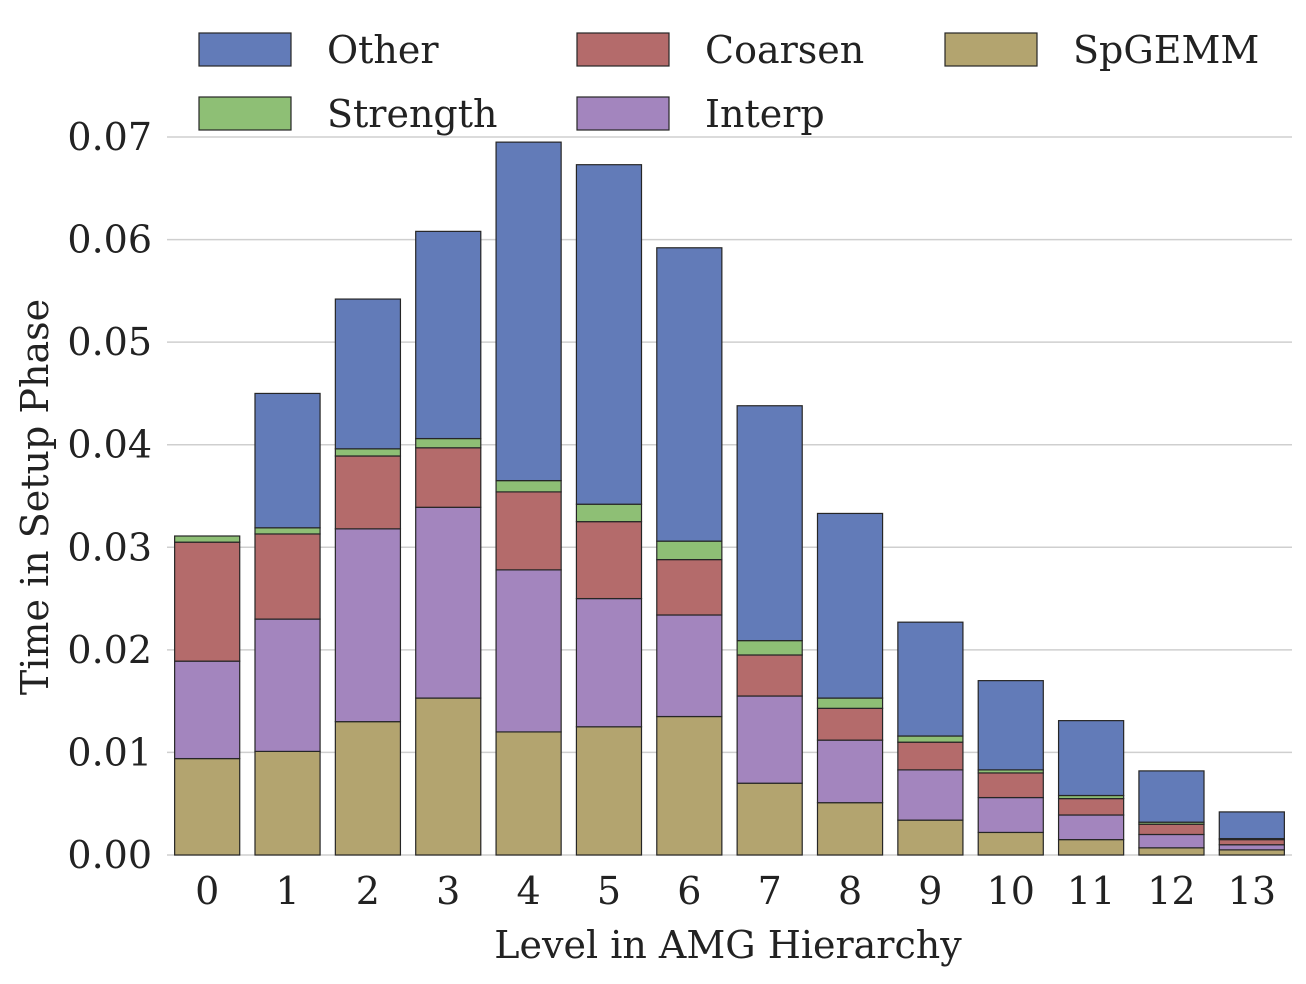 This screenshot has height=984, width=1306. Describe the element at coordinates (765, 114) in the screenshot. I see `legend-label: Interp` at that location.